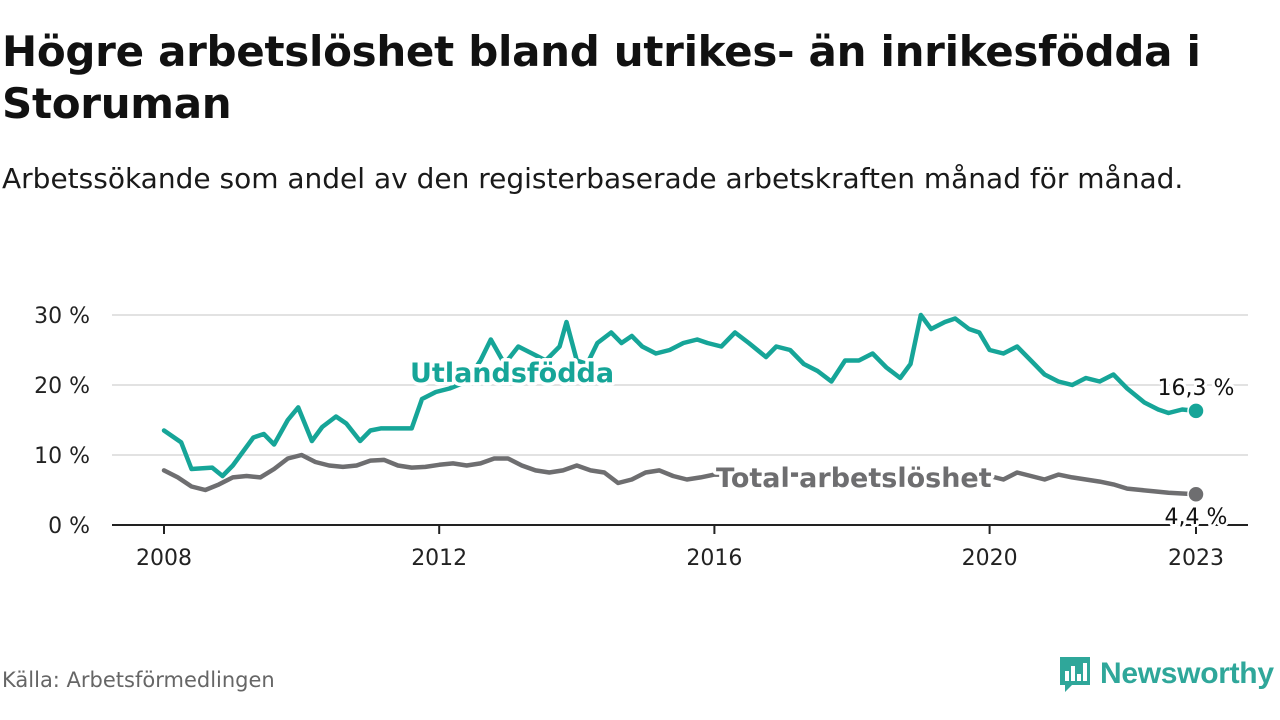 The image size is (1280, 720). What do you see at coordinates (512, 373) in the screenshot?
I see `series-label-utlandsfodda: Utlandsfödda` at bounding box center [512, 373].